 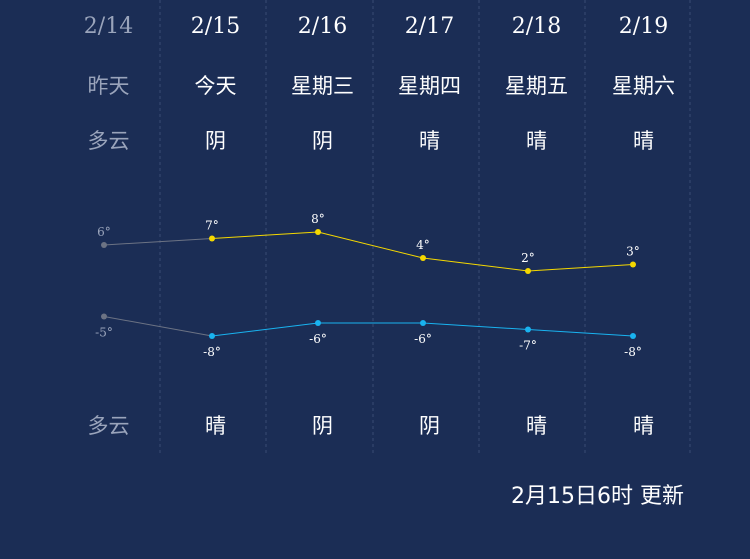 I want to click on weekday-label: 星期五, so click(x=536, y=86).